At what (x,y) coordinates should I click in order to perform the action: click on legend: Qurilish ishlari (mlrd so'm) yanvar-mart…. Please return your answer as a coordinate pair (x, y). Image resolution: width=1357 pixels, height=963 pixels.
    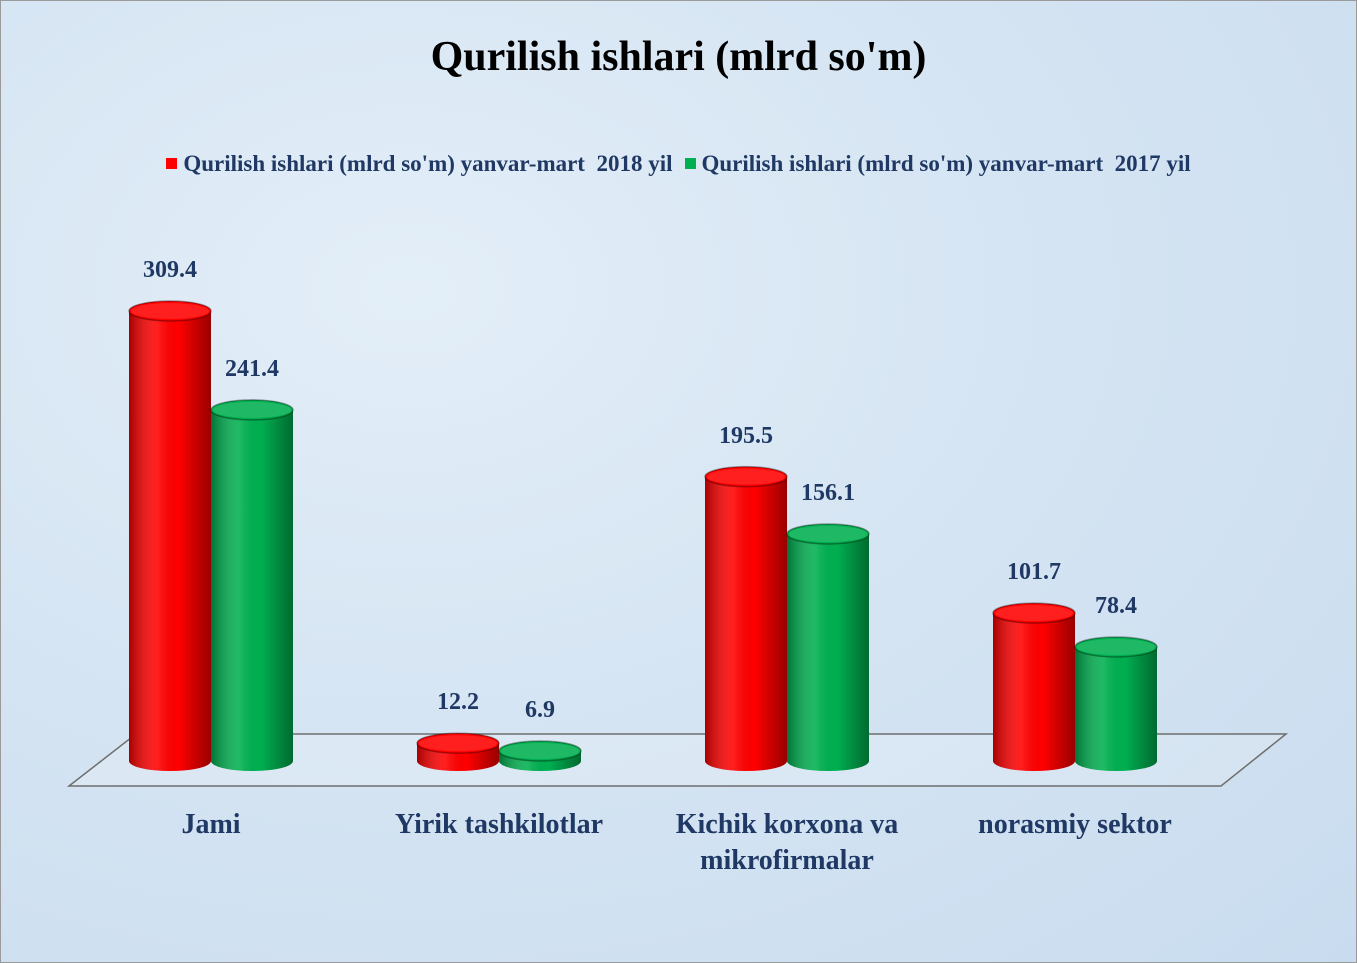
    Looking at the image, I should click on (678, 164).